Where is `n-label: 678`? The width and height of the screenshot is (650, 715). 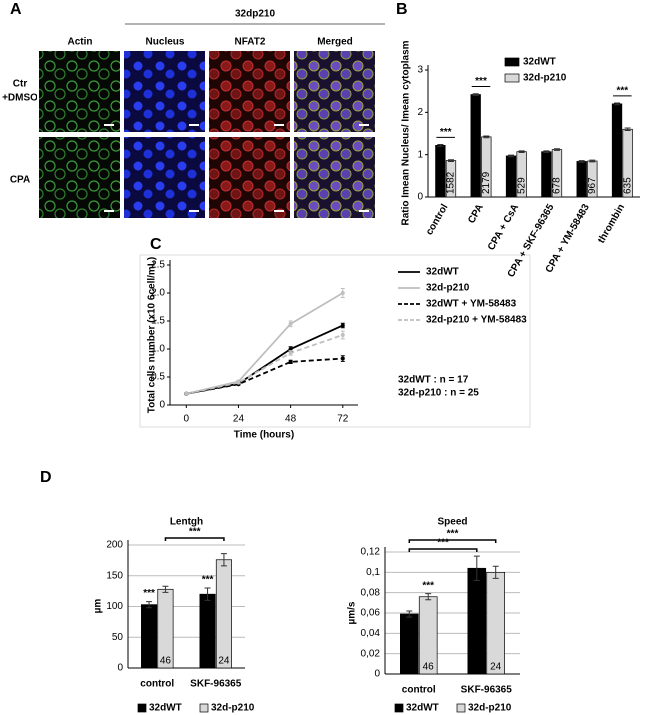 n-label: 678 is located at coordinates (557, 185).